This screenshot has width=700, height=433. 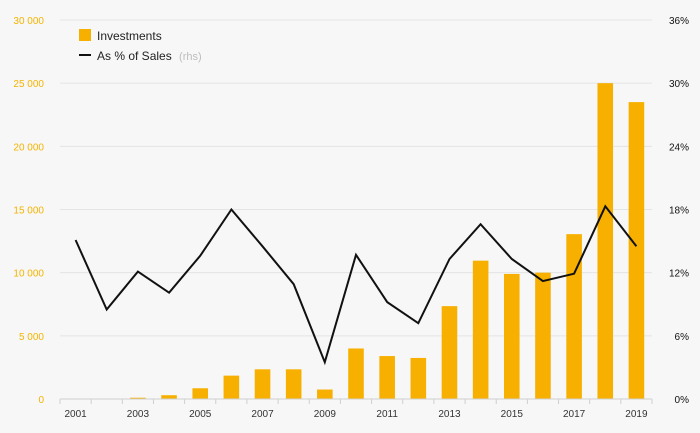 What do you see at coordinates (129, 36) in the screenshot?
I see `legend-label-investments: Investments` at bounding box center [129, 36].